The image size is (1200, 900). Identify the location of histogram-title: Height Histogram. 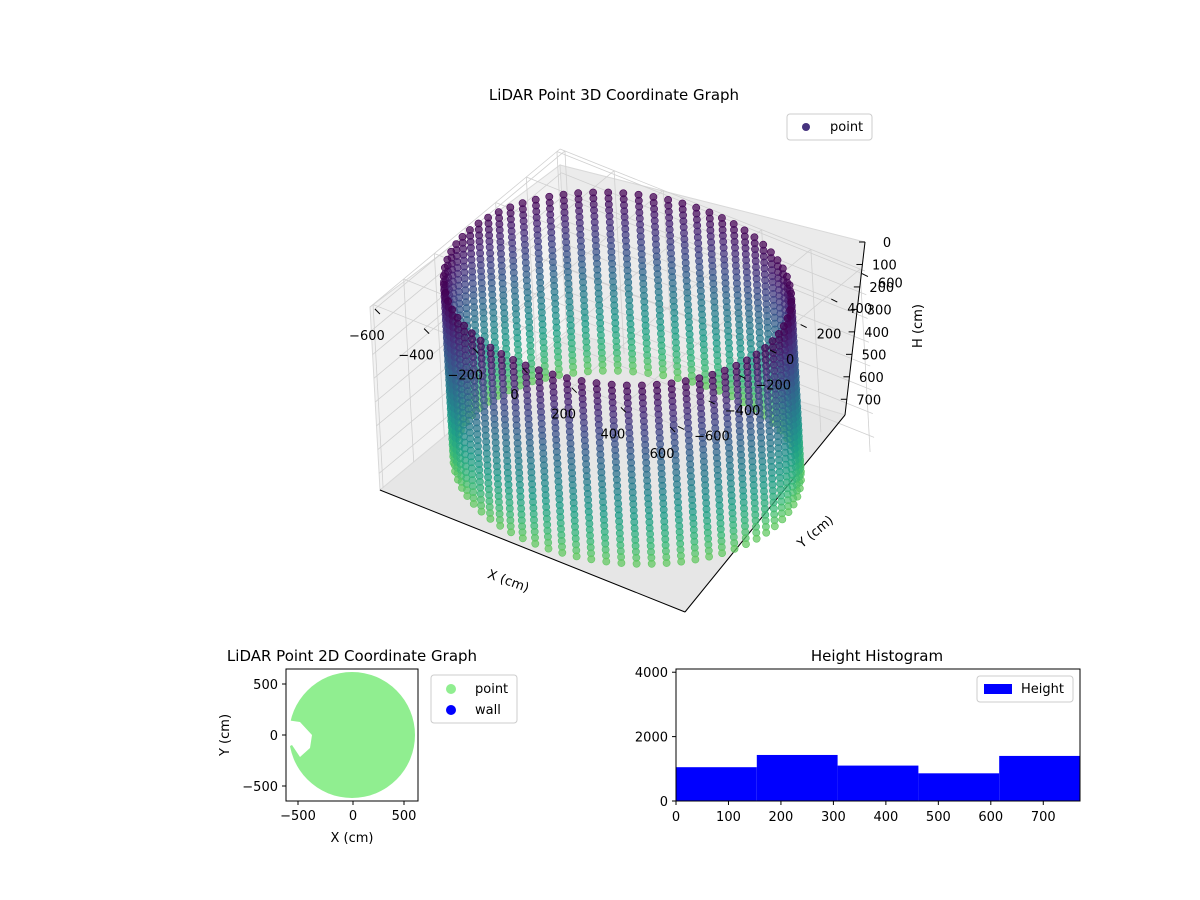
(877, 656).